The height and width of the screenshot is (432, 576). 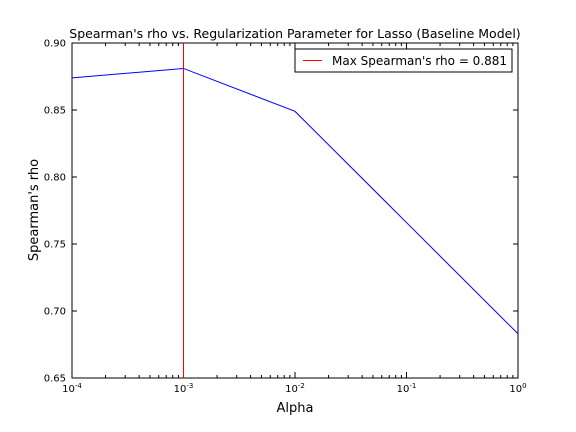 What do you see at coordinates (189, 386) in the screenshot?
I see `x-tick-label-exponent: -3` at bounding box center [189, 386].